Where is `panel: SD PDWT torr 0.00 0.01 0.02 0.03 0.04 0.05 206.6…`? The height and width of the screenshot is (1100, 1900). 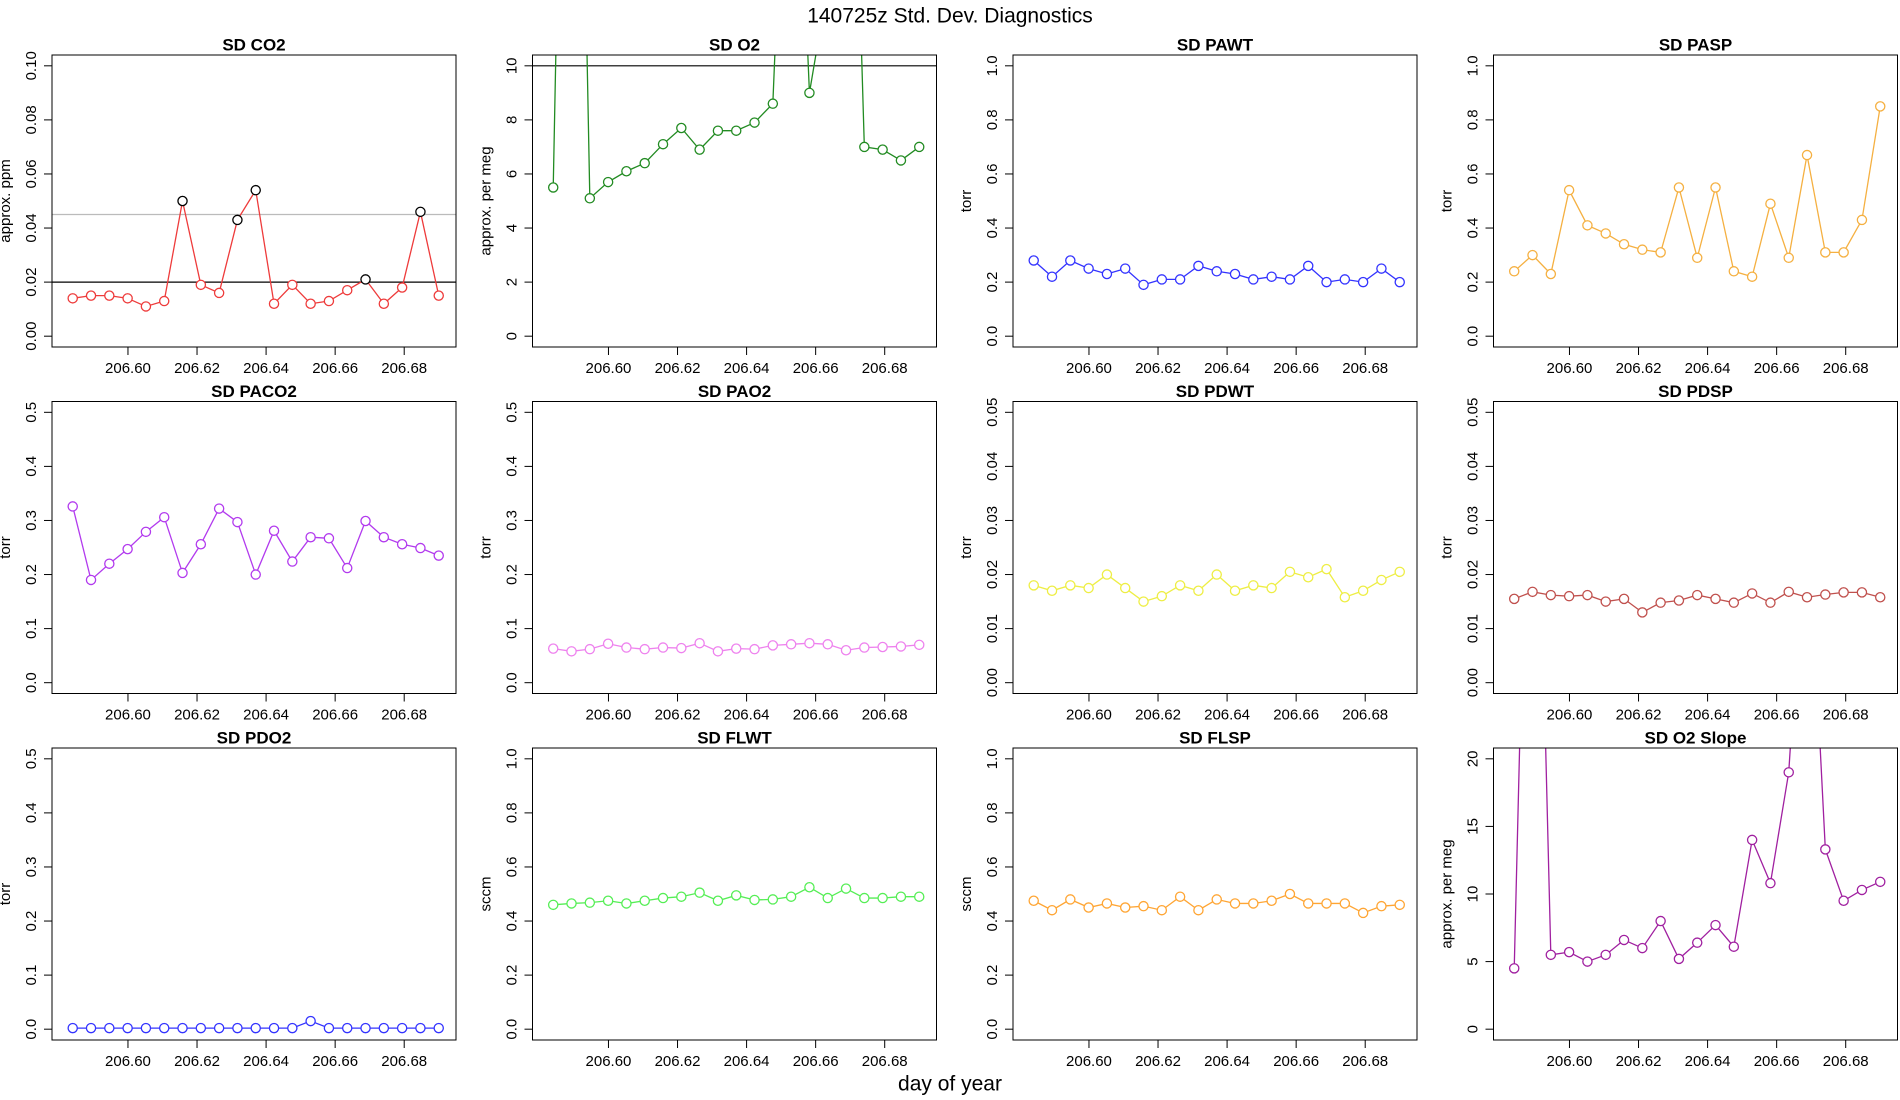
panel: SD PDWT torr 0.00 0.01 0.02 0.03 0.04 0.05 206.6… is located at coordinates (1188, 552).